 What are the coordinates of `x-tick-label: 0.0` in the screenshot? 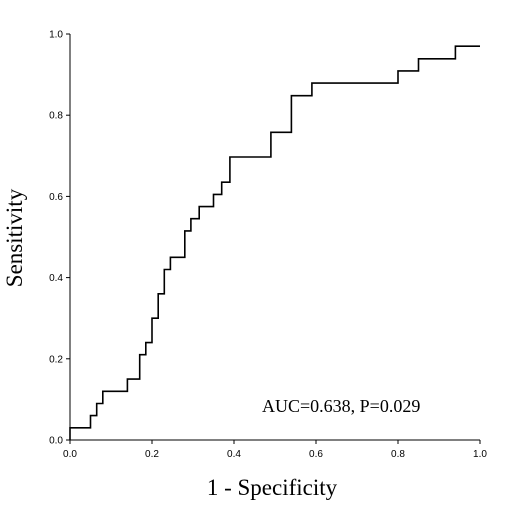 It's located at (70, 454).